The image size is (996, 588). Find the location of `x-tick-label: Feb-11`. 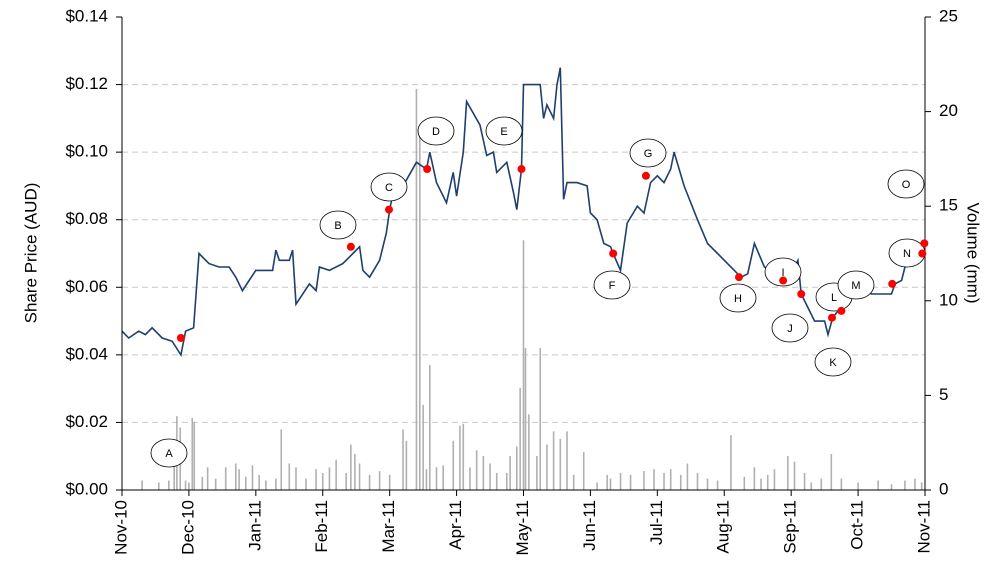

x-tick-label: Feb-11 is located at coordinates (321, 526).